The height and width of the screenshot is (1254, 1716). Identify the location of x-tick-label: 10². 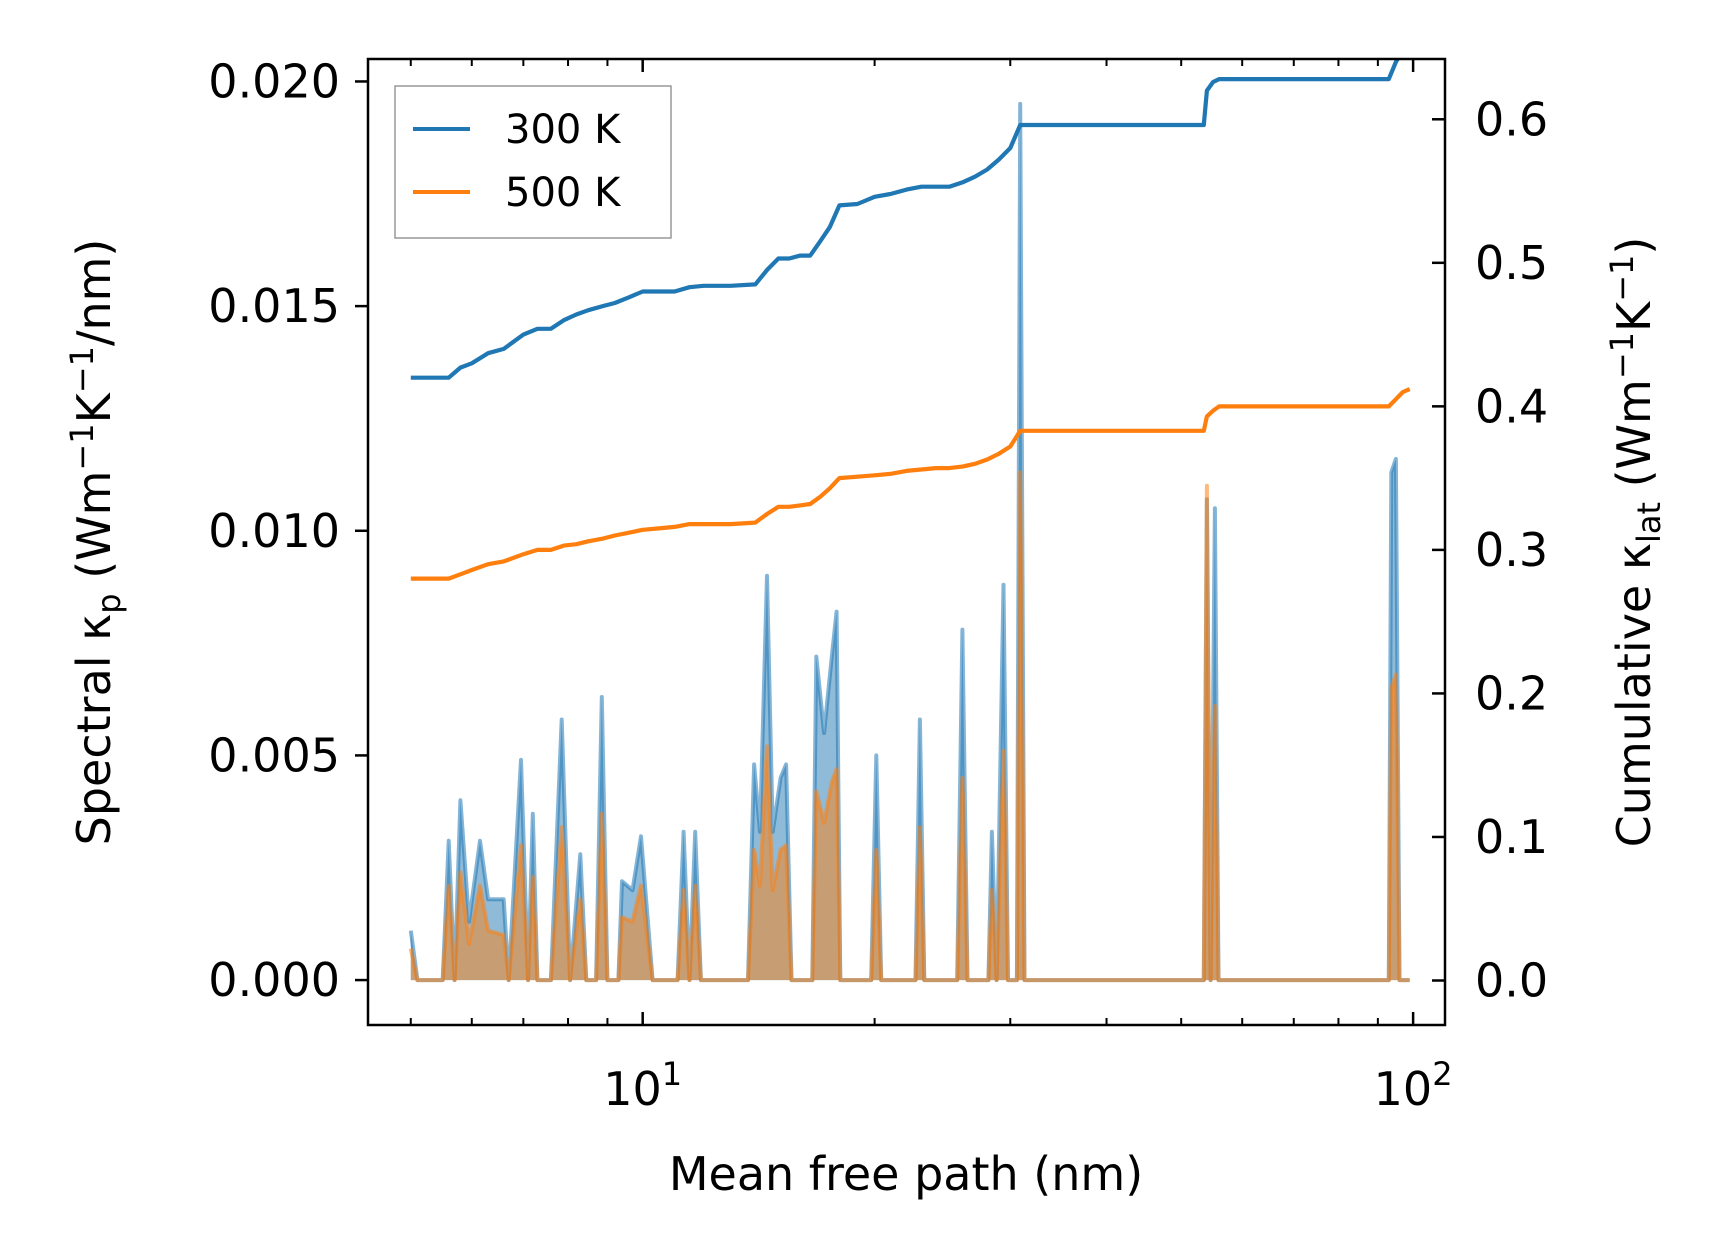
(1413, 1085).